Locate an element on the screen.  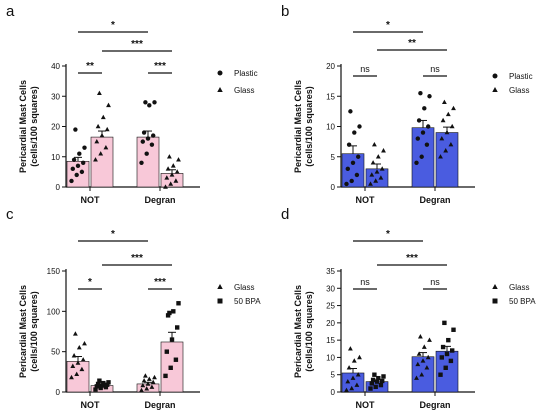
x-category-label: NOT is located at coordinates (91, 200).